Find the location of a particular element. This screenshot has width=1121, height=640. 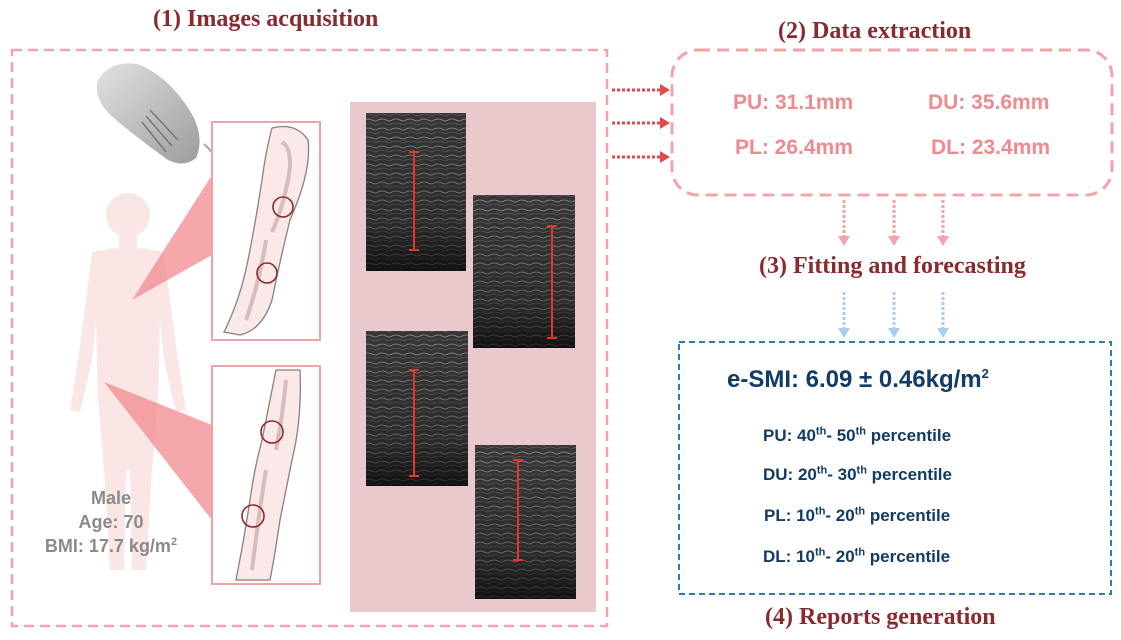

step2-title: (2) Data extraction is located at coordinates (875, 31).